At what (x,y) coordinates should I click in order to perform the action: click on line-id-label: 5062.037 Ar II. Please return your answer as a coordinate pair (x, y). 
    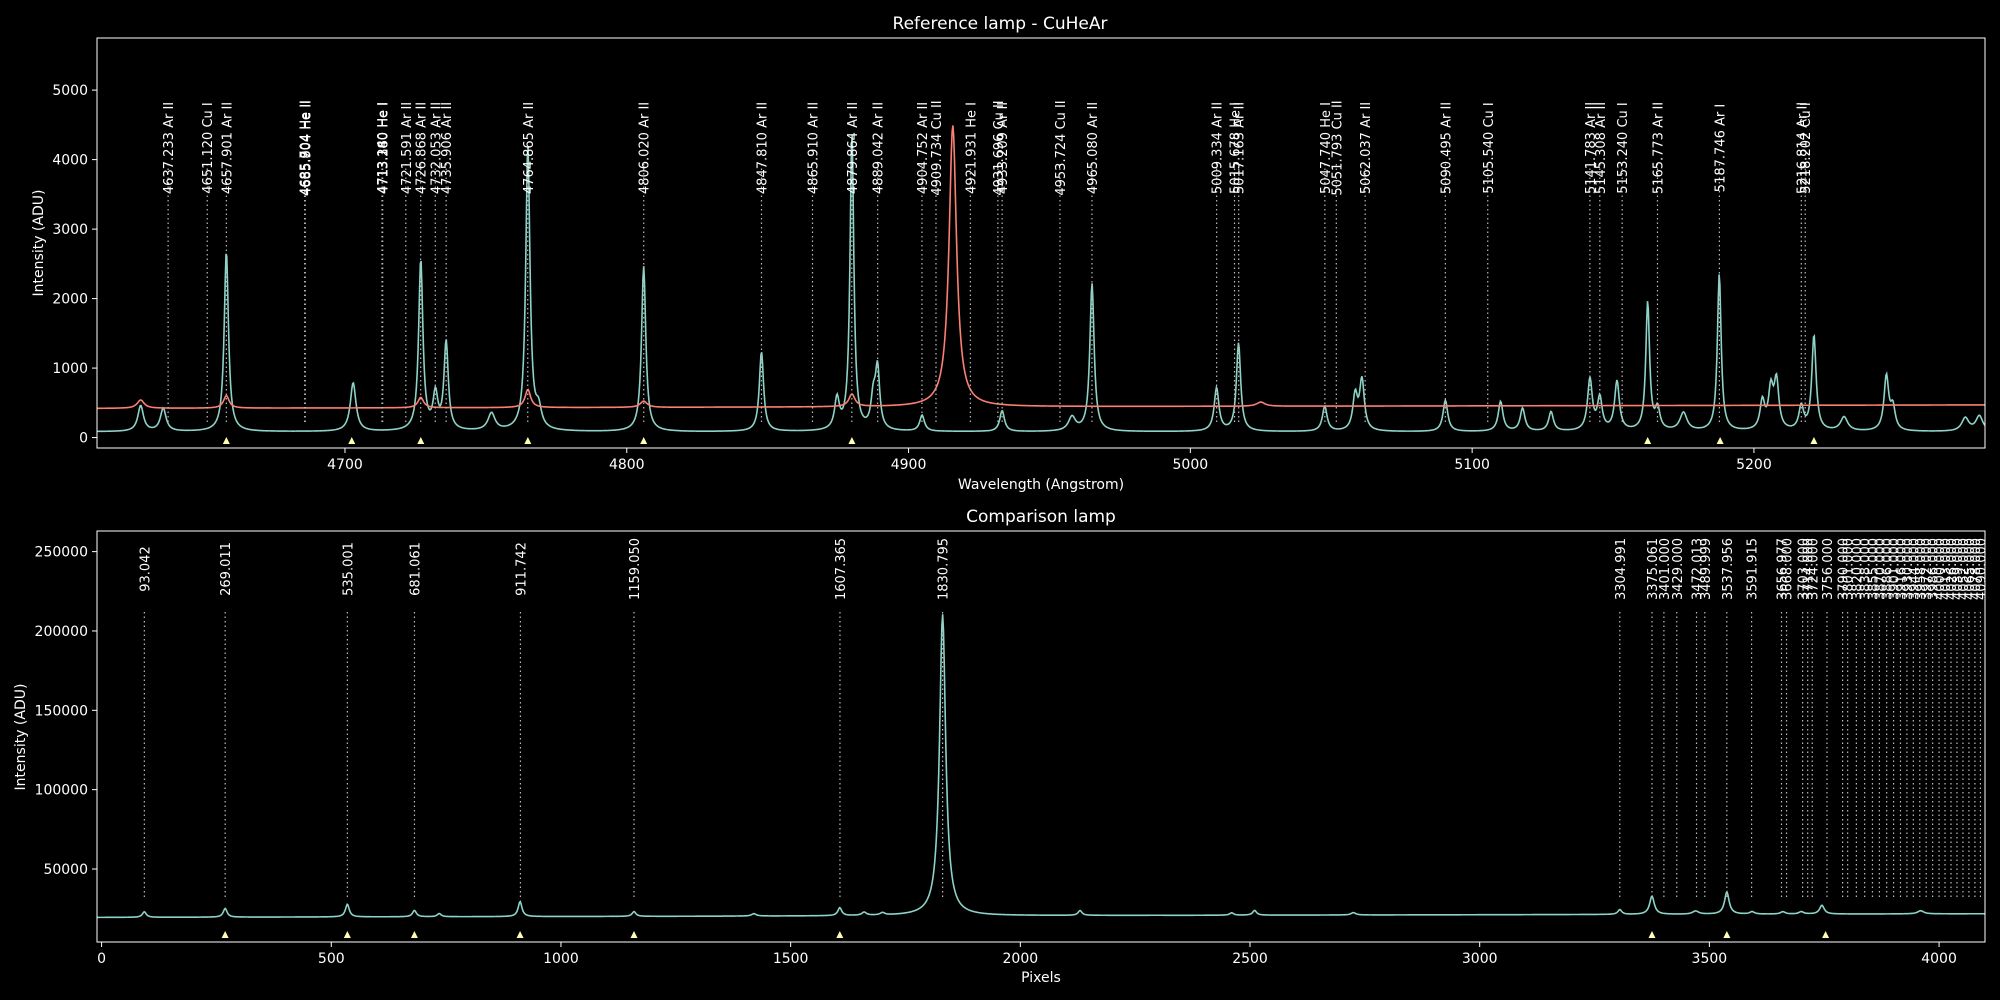
    Looking at the image, I should click on (1366, 148).